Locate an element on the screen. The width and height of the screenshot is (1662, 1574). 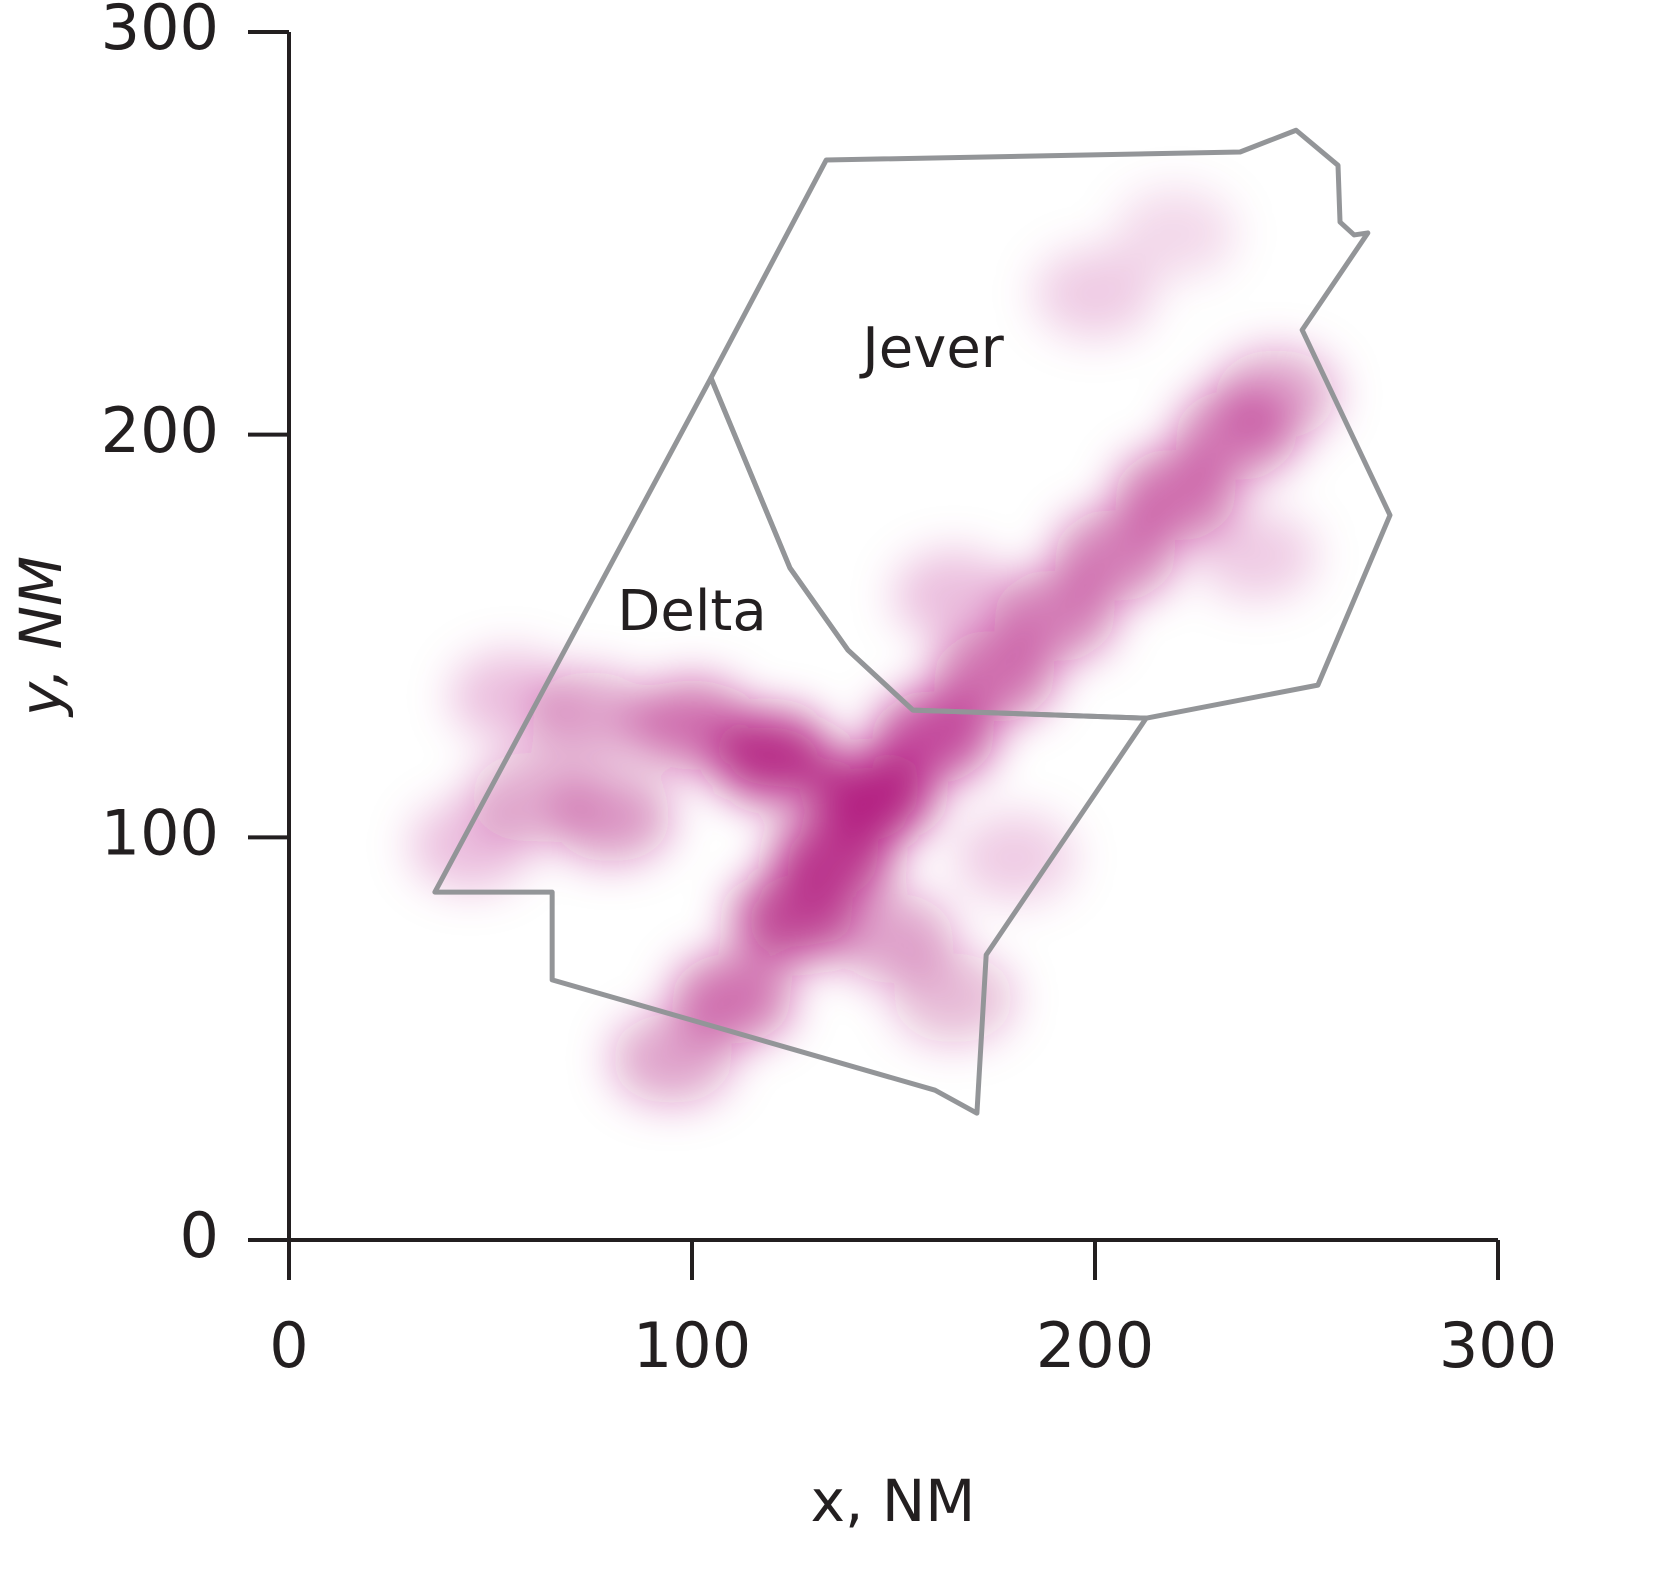
x-tick-label: 300 is located at coordinates (1498, 1345).